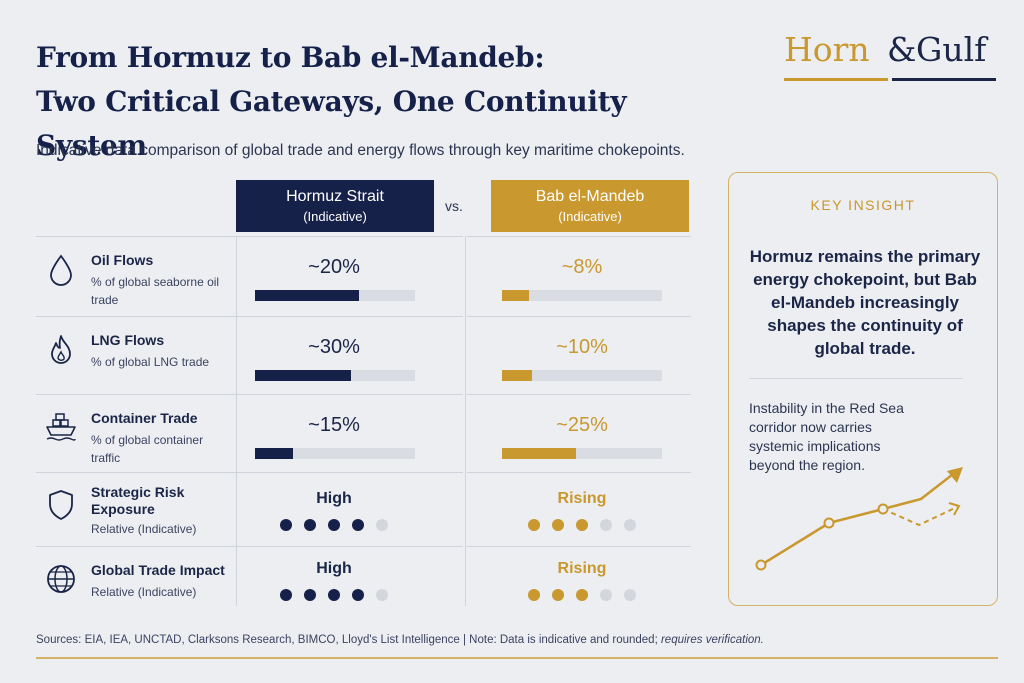  I want to click on globe-icon, so click(61, 579).